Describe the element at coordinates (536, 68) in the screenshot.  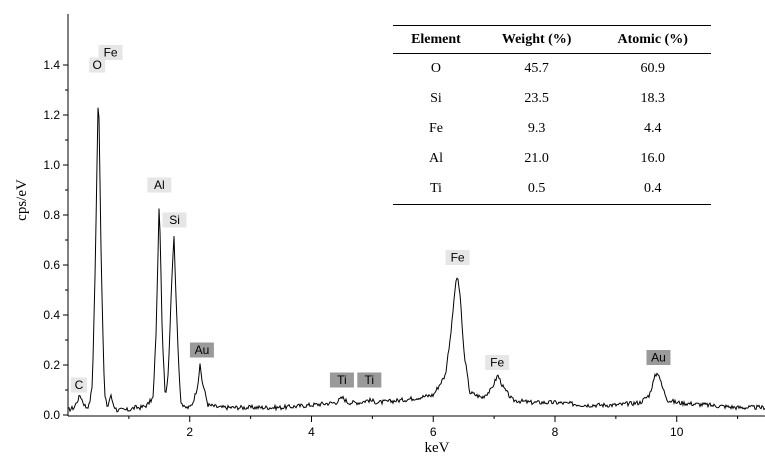
I see `cell-weight: 45.7` at that location.